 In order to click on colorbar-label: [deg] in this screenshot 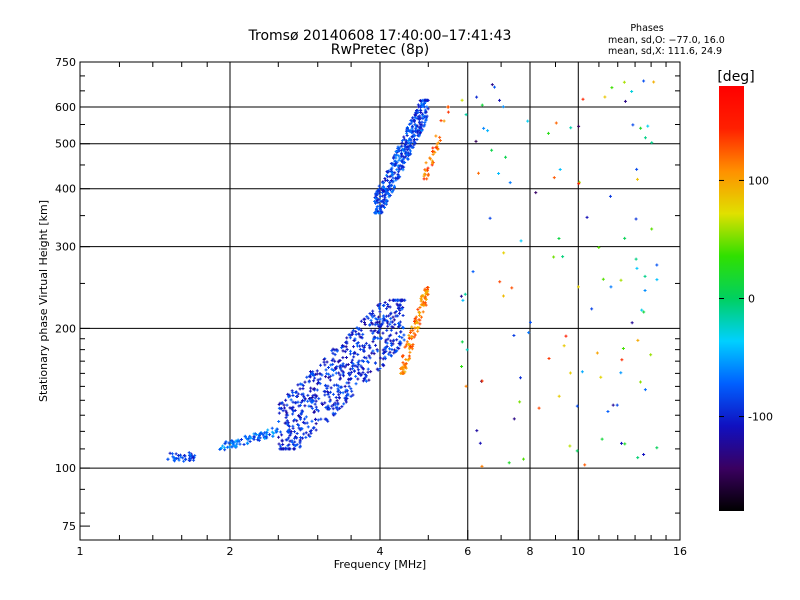, I will do `click(735, 77)`.